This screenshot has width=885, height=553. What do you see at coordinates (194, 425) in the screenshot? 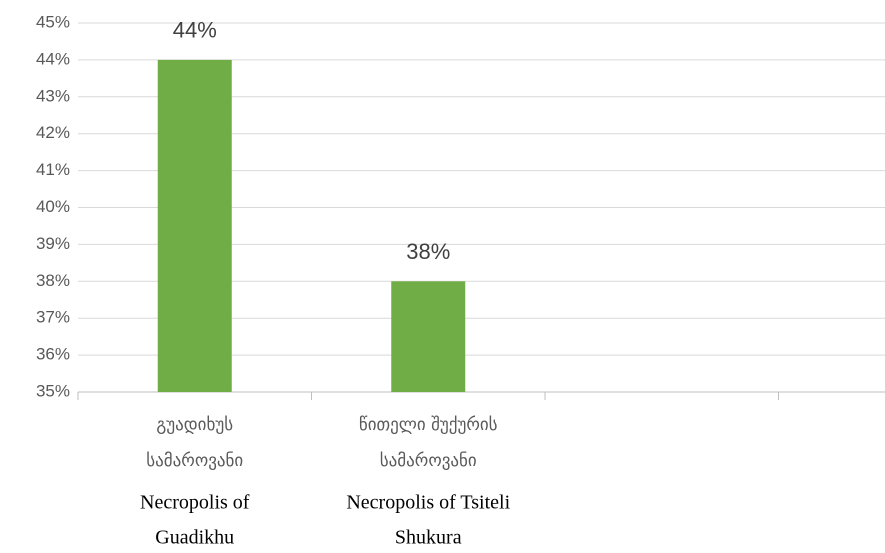
I see `x-tick-label: გუადიხუს` at bounding box center [194, 425].